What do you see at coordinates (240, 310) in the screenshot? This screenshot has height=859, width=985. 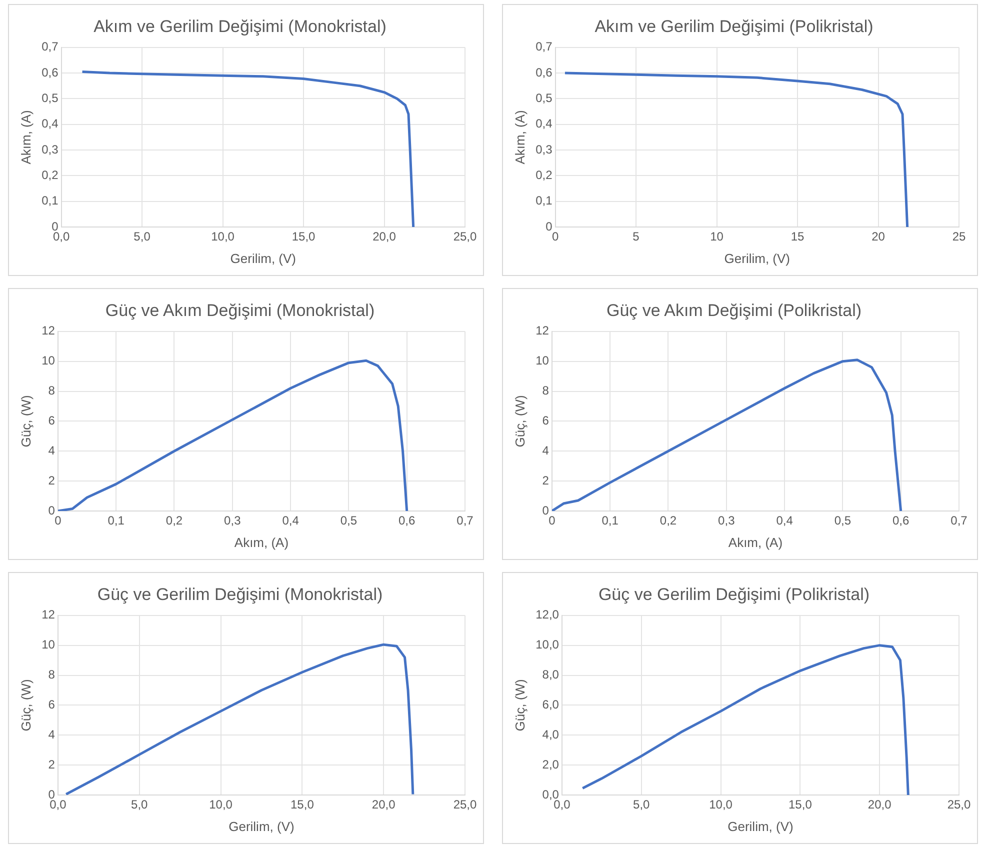 I see `chart-title: Güç ve Akım Değişimi (Monokristal)` at bounding box center [240, 310].